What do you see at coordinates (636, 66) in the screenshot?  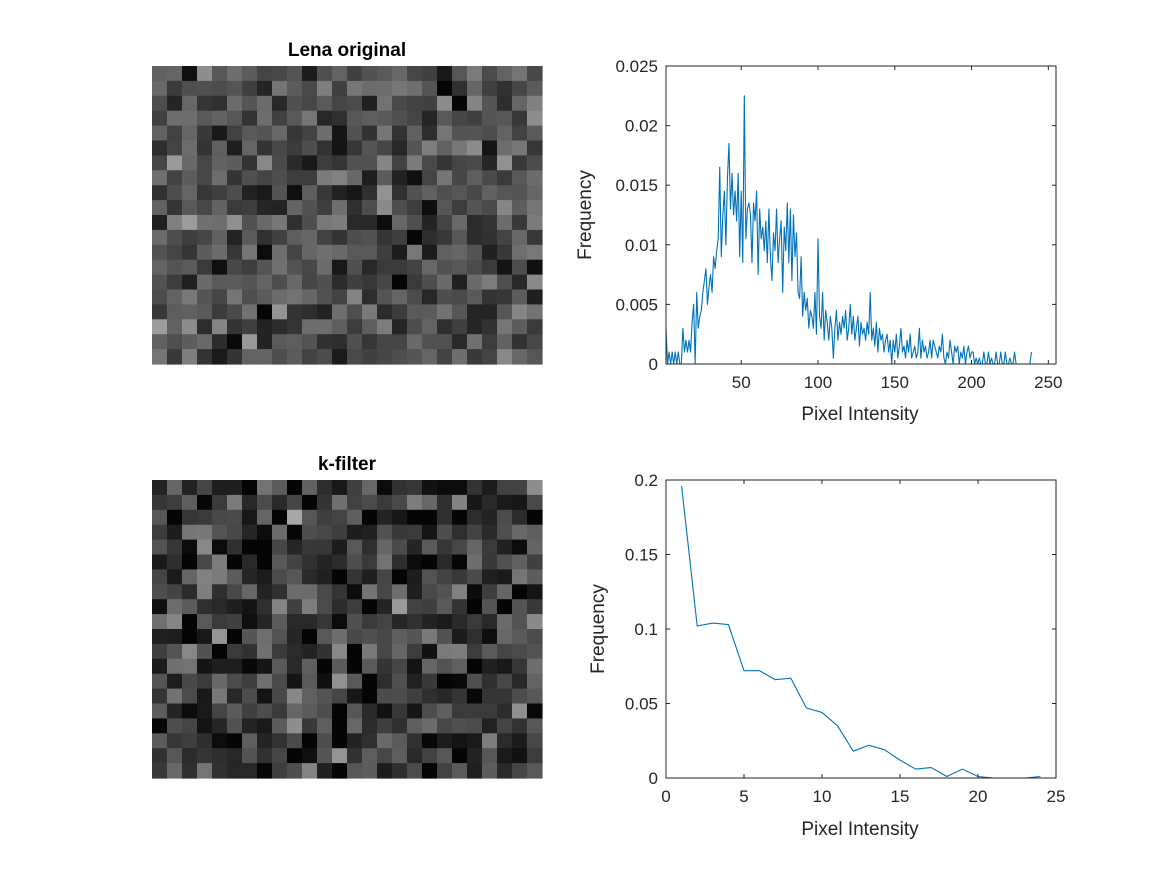 I see `y-tick-label: 0.025` at bounding box center [636, 66].